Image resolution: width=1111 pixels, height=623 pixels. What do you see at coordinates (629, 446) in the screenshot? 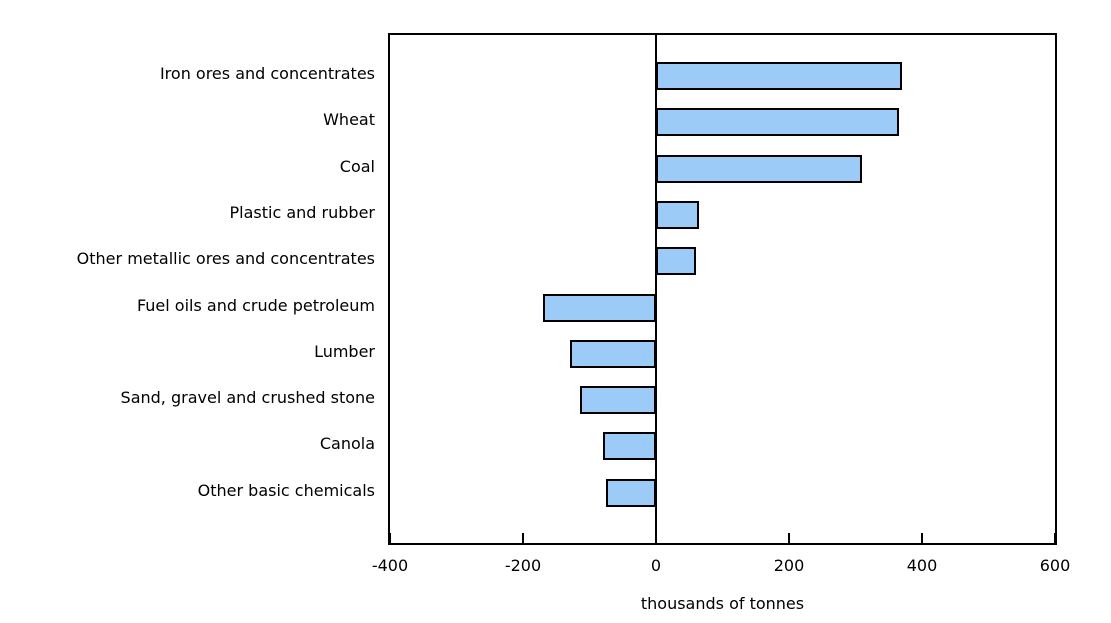
I see `bar-canola` at bounding box center [629, 446].